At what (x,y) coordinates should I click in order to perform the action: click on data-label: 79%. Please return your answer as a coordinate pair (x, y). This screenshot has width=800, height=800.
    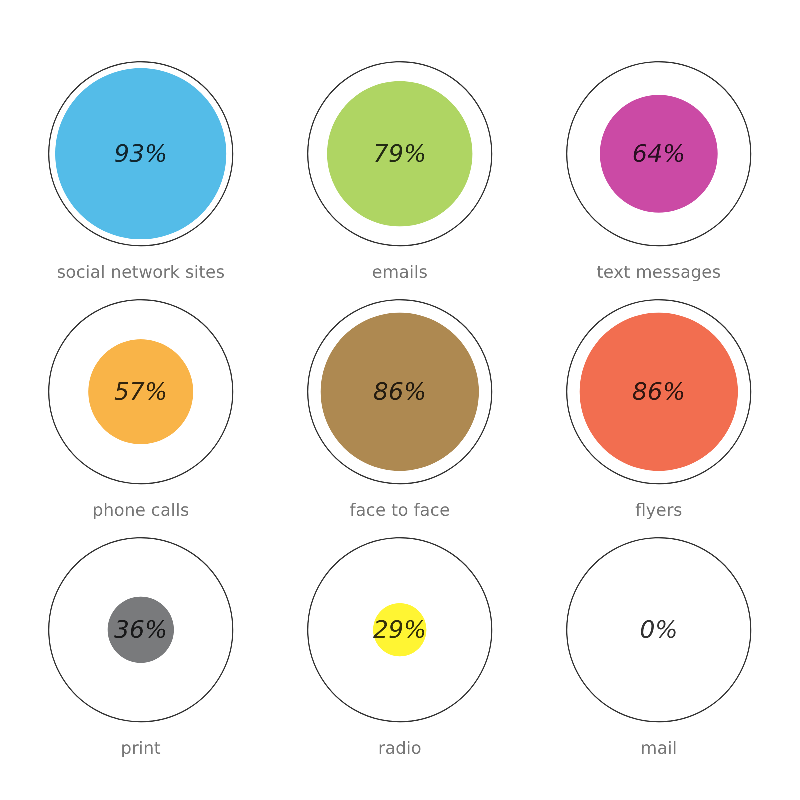
    Looking at the image, I should click on (400, 154).